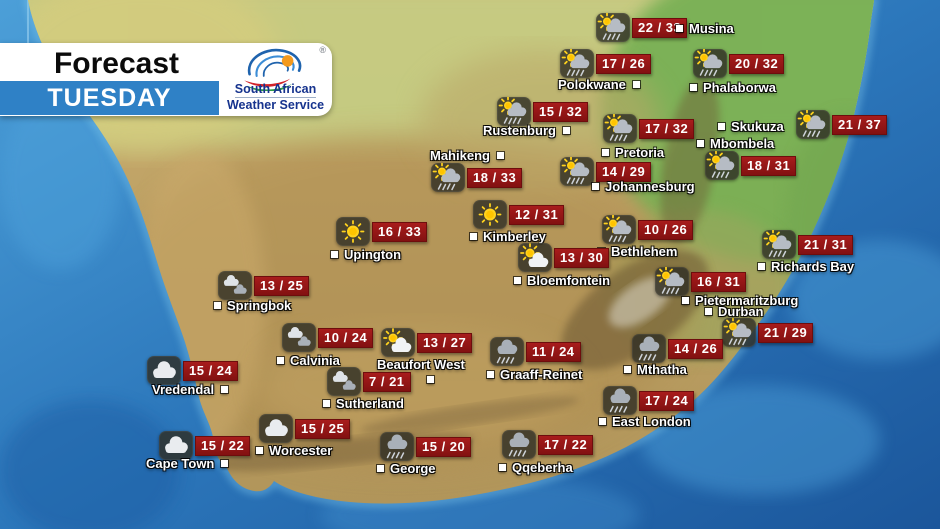 This screenshot has height=529, width=940. I want to click on city-name: Cape Town, so click(180, 463).